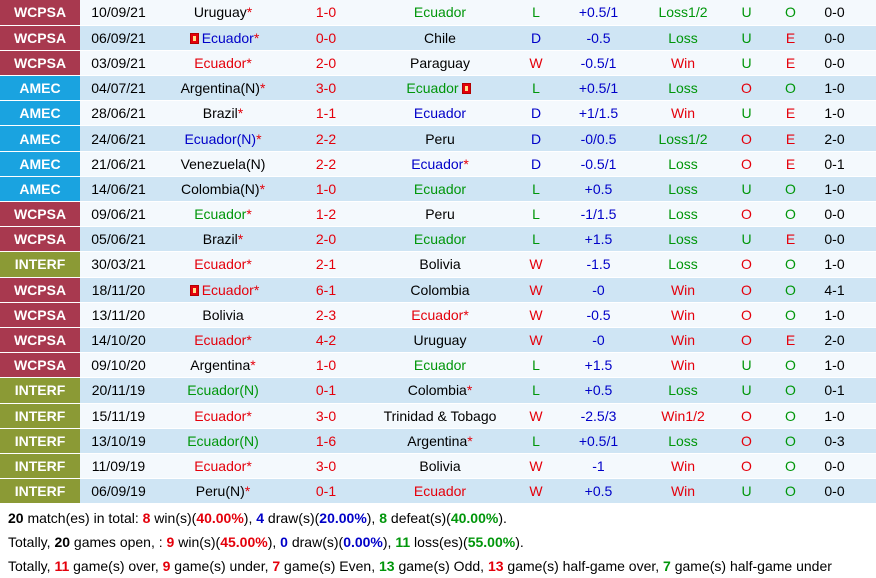 The image size is (876, 578). What do you see at coordinates (284, 542) in the screenshot?
I see `summary-ah-draws: 0` at bounding box center [284, 542].